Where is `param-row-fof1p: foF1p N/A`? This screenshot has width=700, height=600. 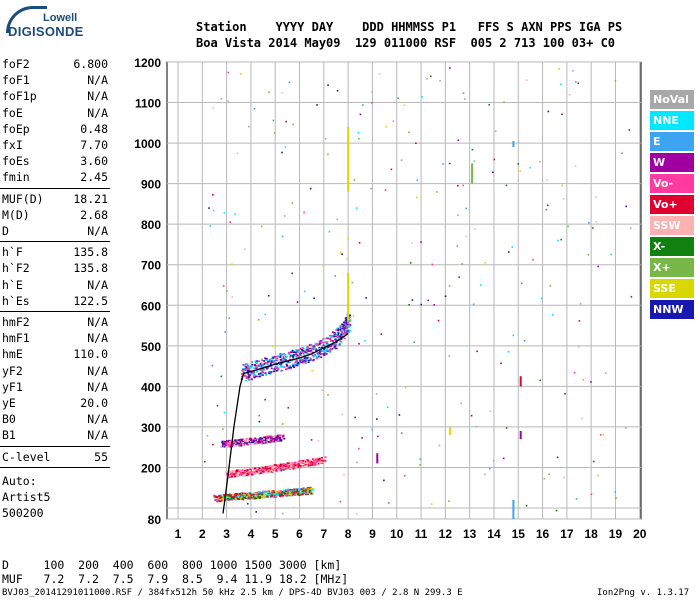
param-row-fof1p: foF1p N/A is located at coordinates (55, 97).